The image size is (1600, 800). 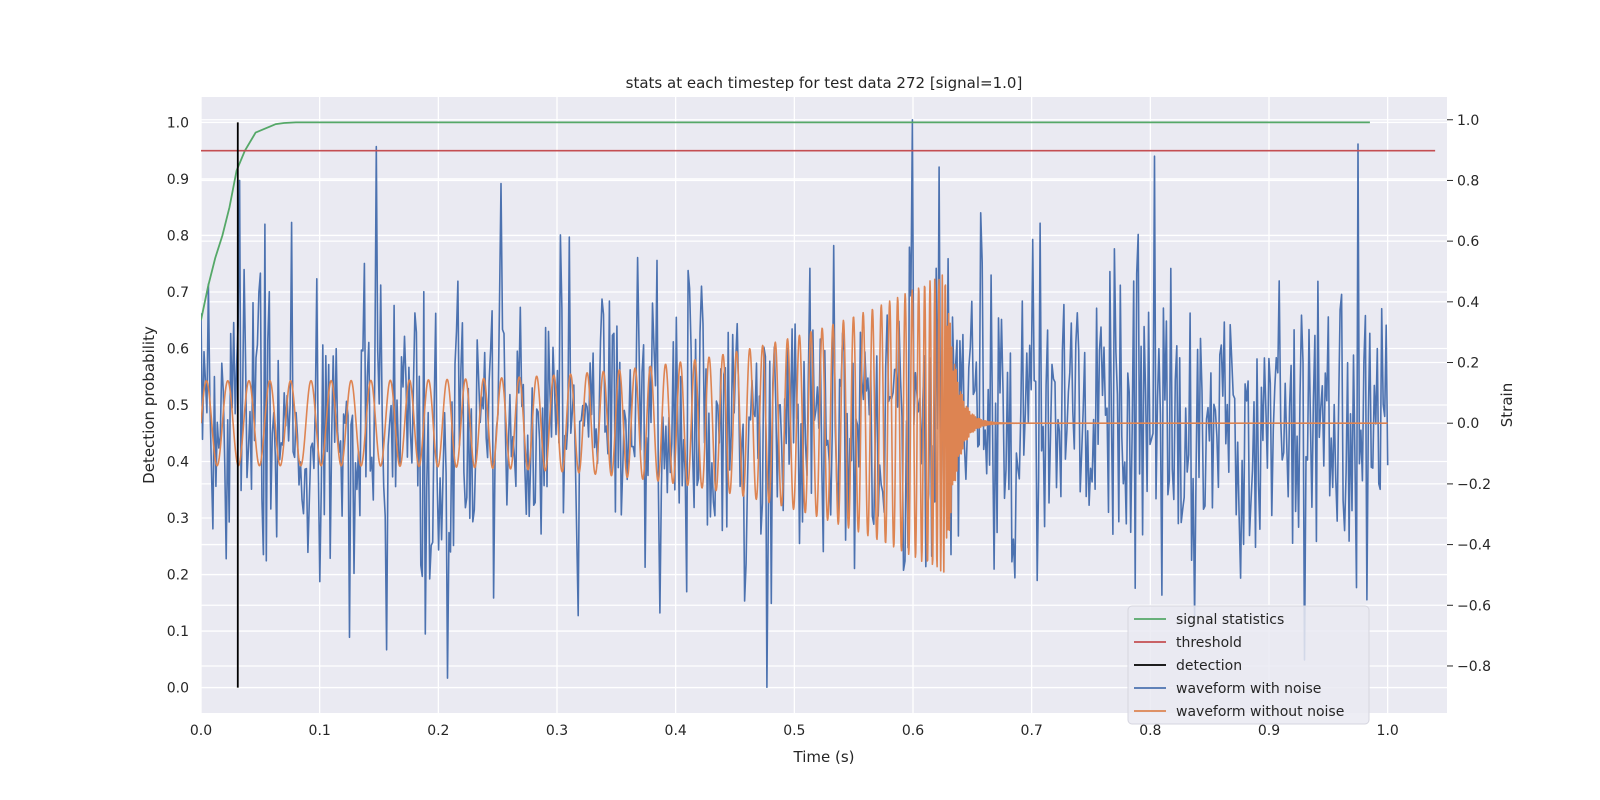 I want to click on x-tick-label: 0.2, so click(x=438, y=731).